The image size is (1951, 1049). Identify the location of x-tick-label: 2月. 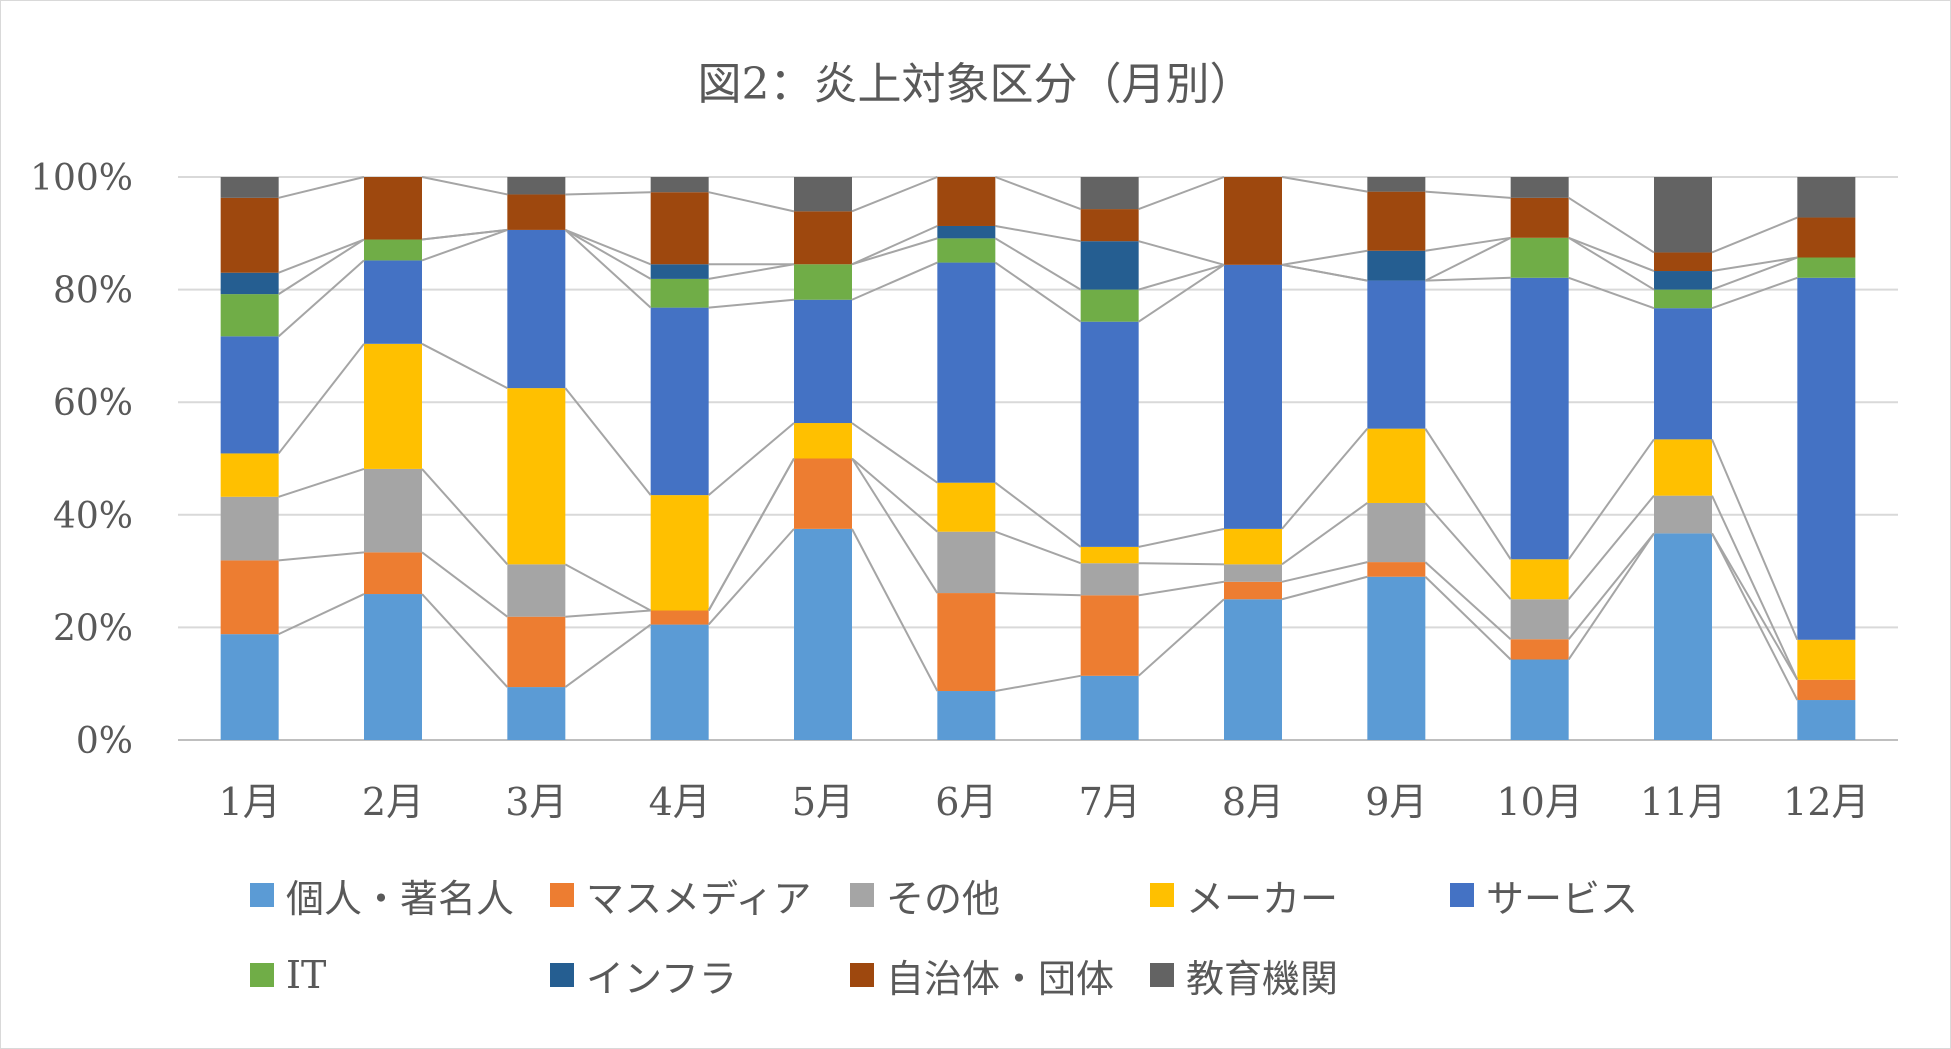
(393, 802).